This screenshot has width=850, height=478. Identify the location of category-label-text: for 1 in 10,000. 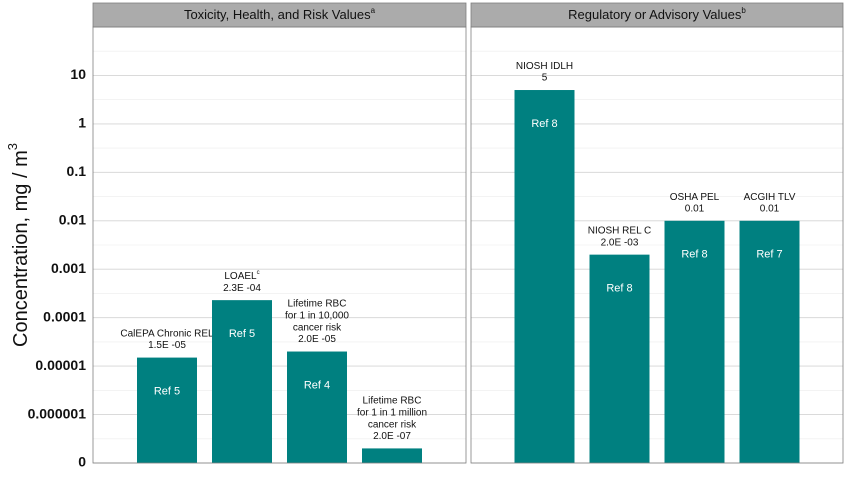
(317, 315).